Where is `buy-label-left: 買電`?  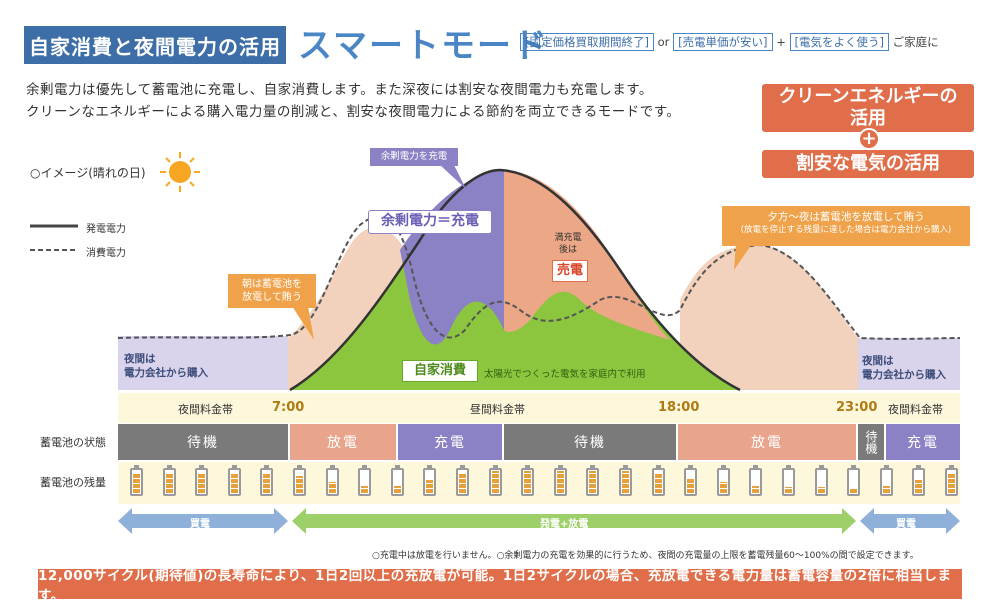
buy-label-left: 買電 is located at coordinates (200, 524).